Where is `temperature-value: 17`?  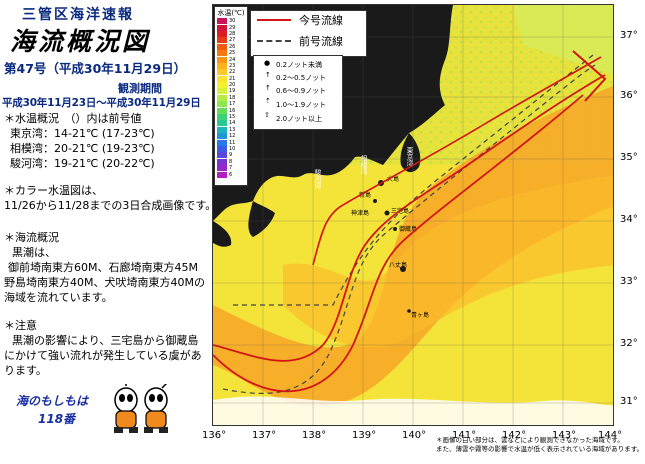 temperature-value: 17 is located at coordinates (232, 104).